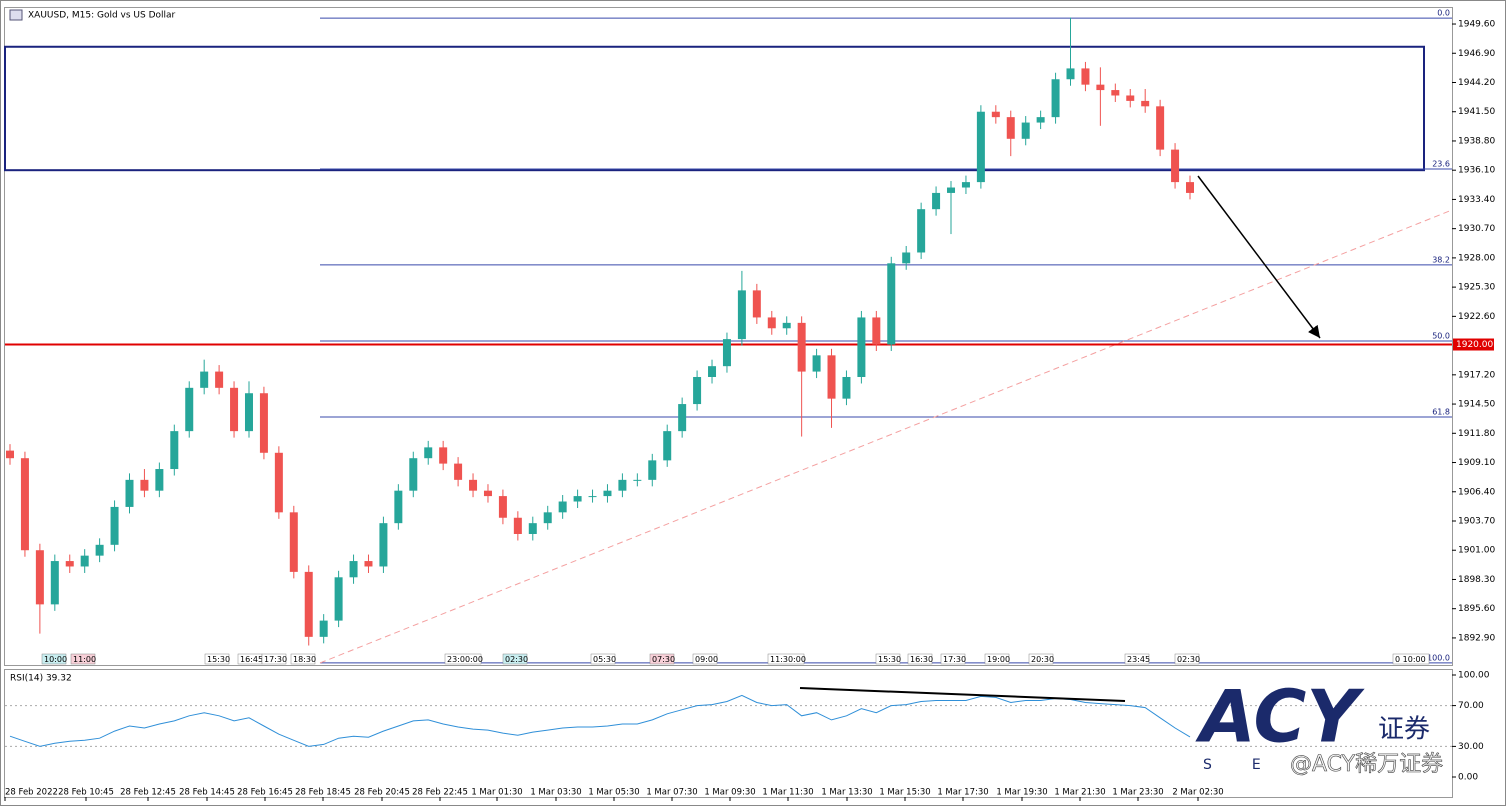 The height and width of the screenshot is (806, 1506). What do you see at coordinates (846, 793) in the screenshot?
I see `x-tick-label: 1 Mar 13:30` at bounding box center [846, 793].